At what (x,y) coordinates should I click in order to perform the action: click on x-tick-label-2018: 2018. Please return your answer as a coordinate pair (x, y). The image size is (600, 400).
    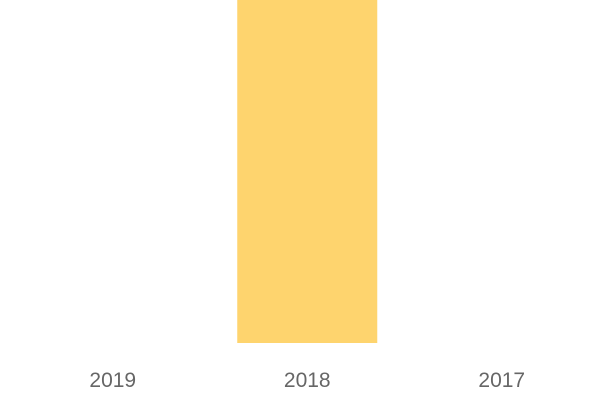
    Looking at the image, I should click on (307, 380).